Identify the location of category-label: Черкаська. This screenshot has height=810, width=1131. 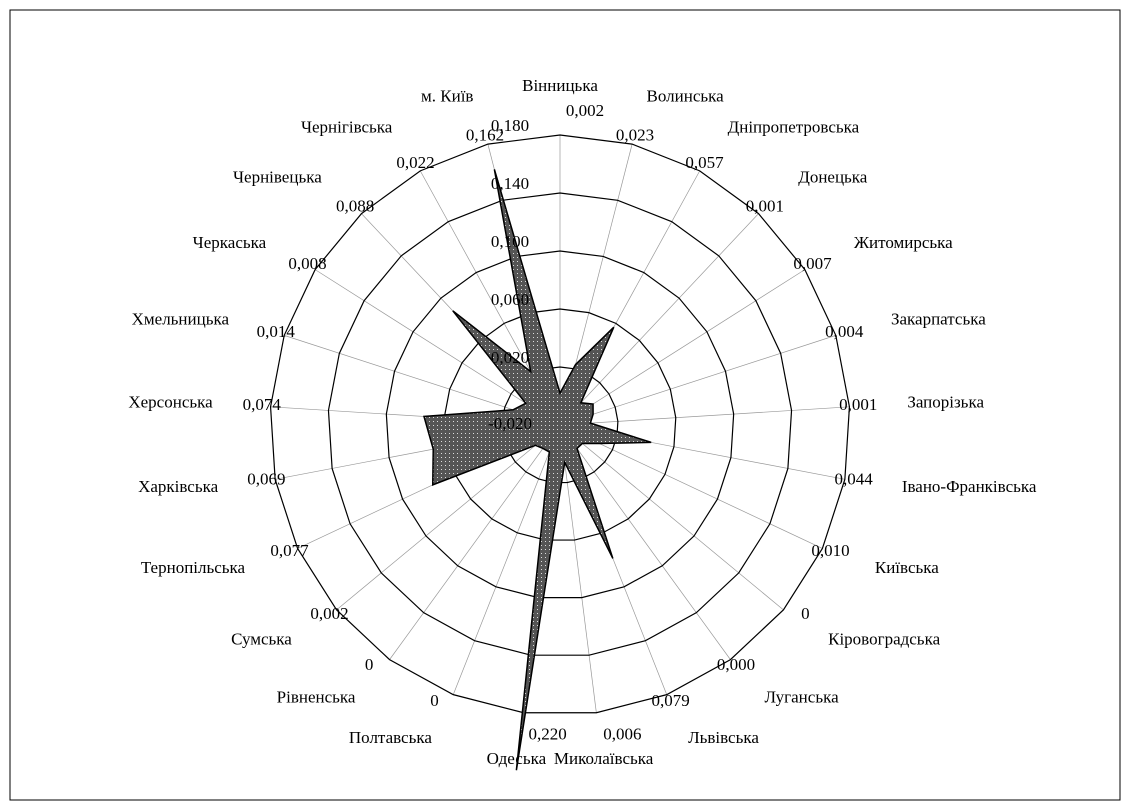
(230, 242).